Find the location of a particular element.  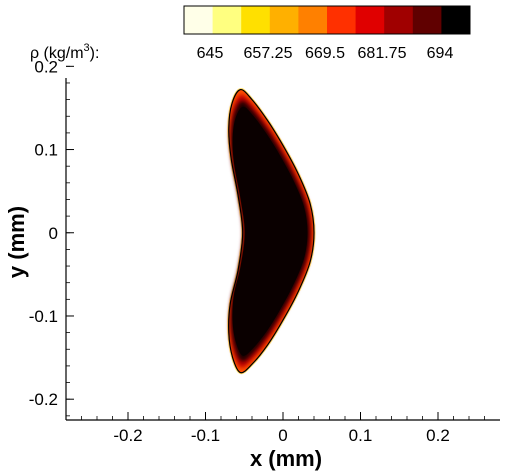

colorbar-tick-label: 657.25 is located at coordinates (268, 53).